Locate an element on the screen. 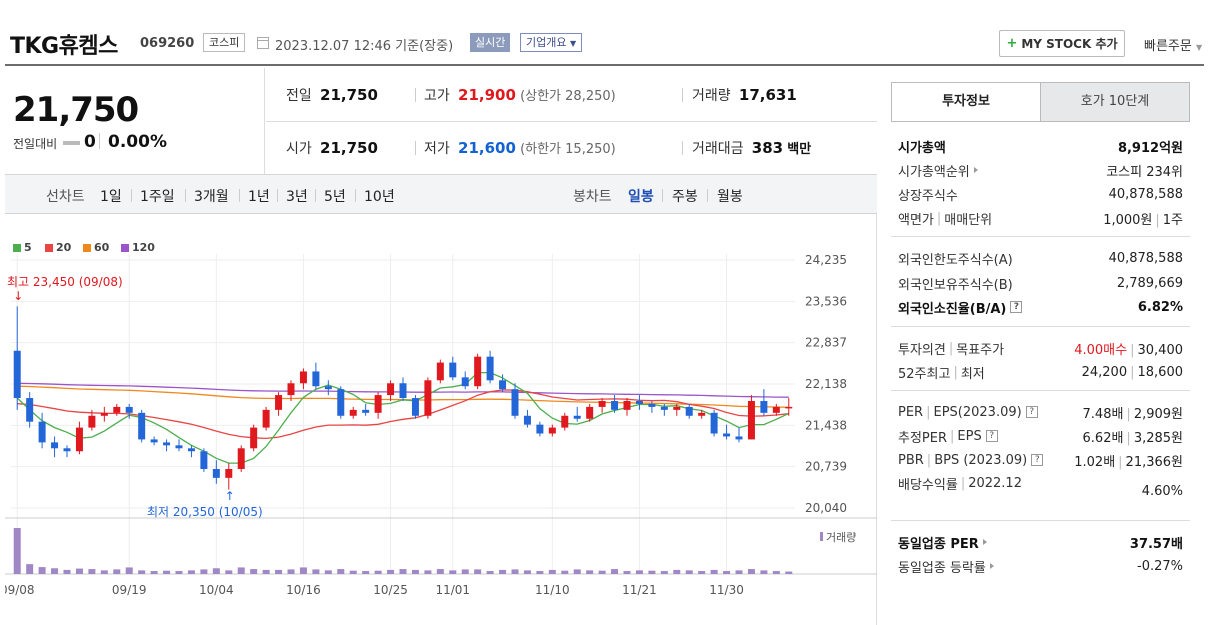 The height and width of the screenshot is (625, 1209). line-chart-label: 선차트 is located at coordinates (65, 197).